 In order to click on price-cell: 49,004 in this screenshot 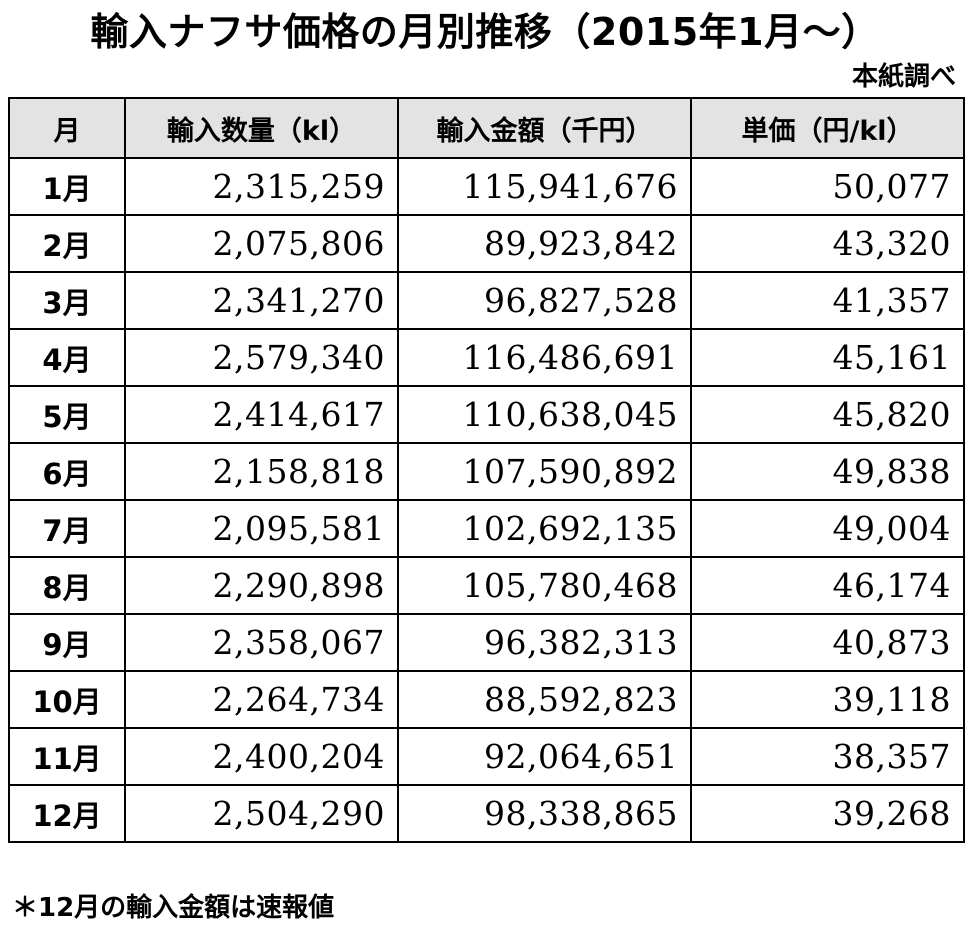, I will do `click(827, 528)`.